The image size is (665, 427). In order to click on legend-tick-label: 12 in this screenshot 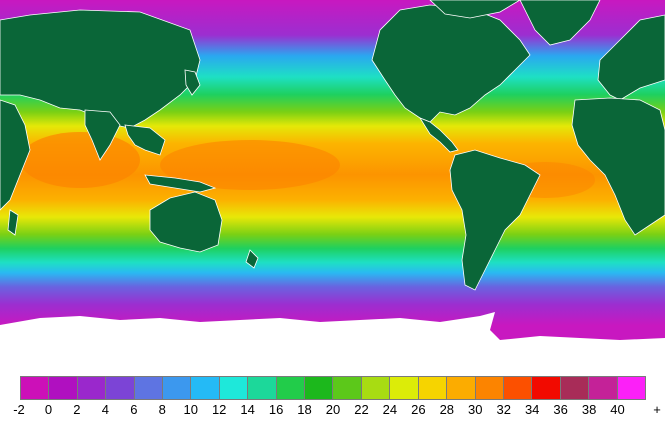, I will do `click(219, 409)`.